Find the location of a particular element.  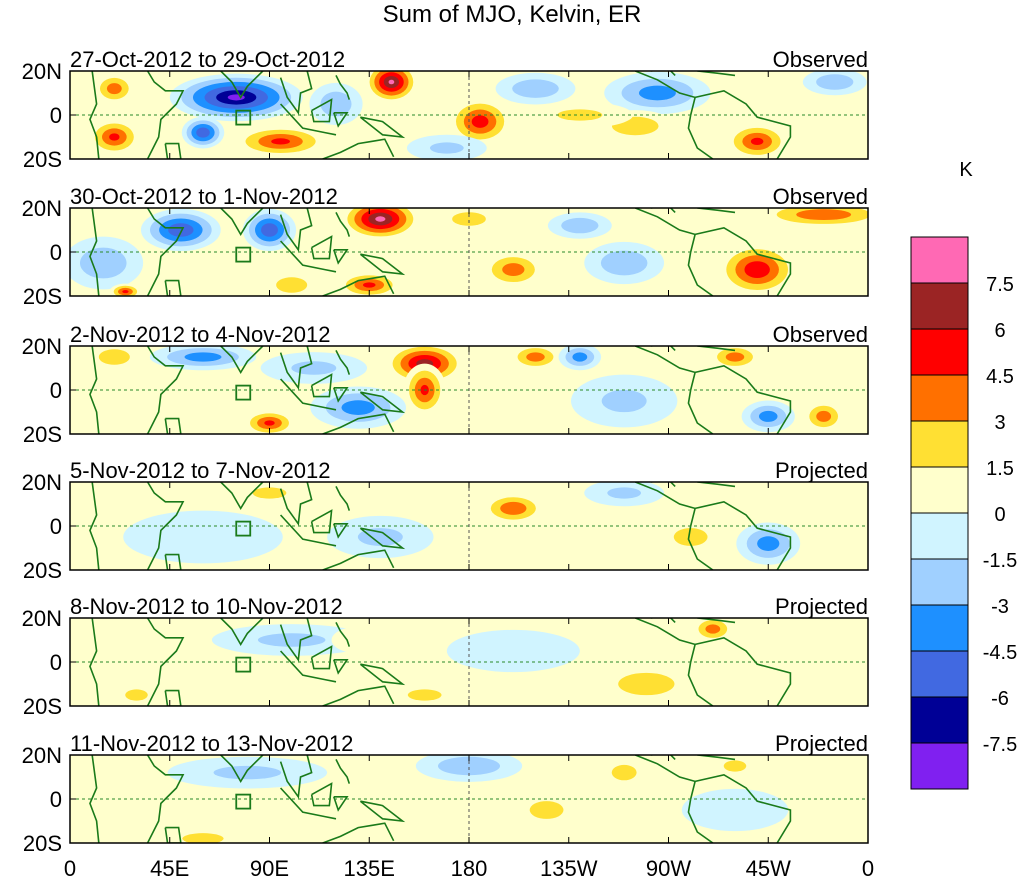

x-tick-label: 90W is located at coordinates (668, 868).